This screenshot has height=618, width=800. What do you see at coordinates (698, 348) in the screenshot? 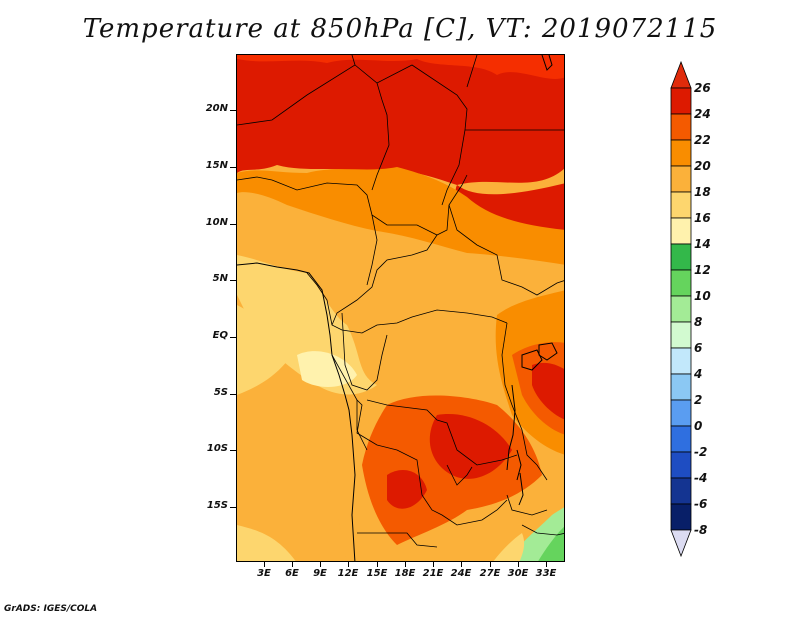
I see `colorbar-label: 6` at bounding box center [698, 348].